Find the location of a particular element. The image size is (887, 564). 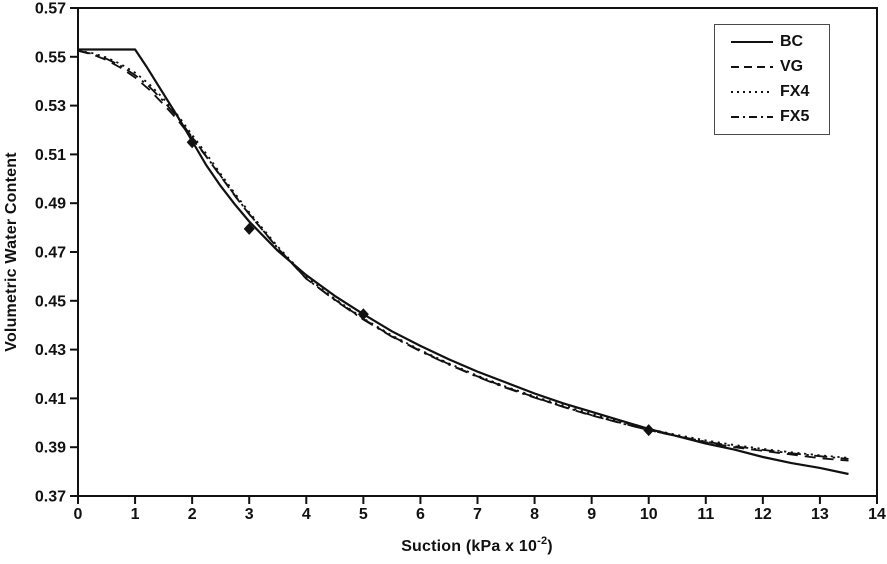

y-tick-label: 0.51 is located at coordinates (50, 155).